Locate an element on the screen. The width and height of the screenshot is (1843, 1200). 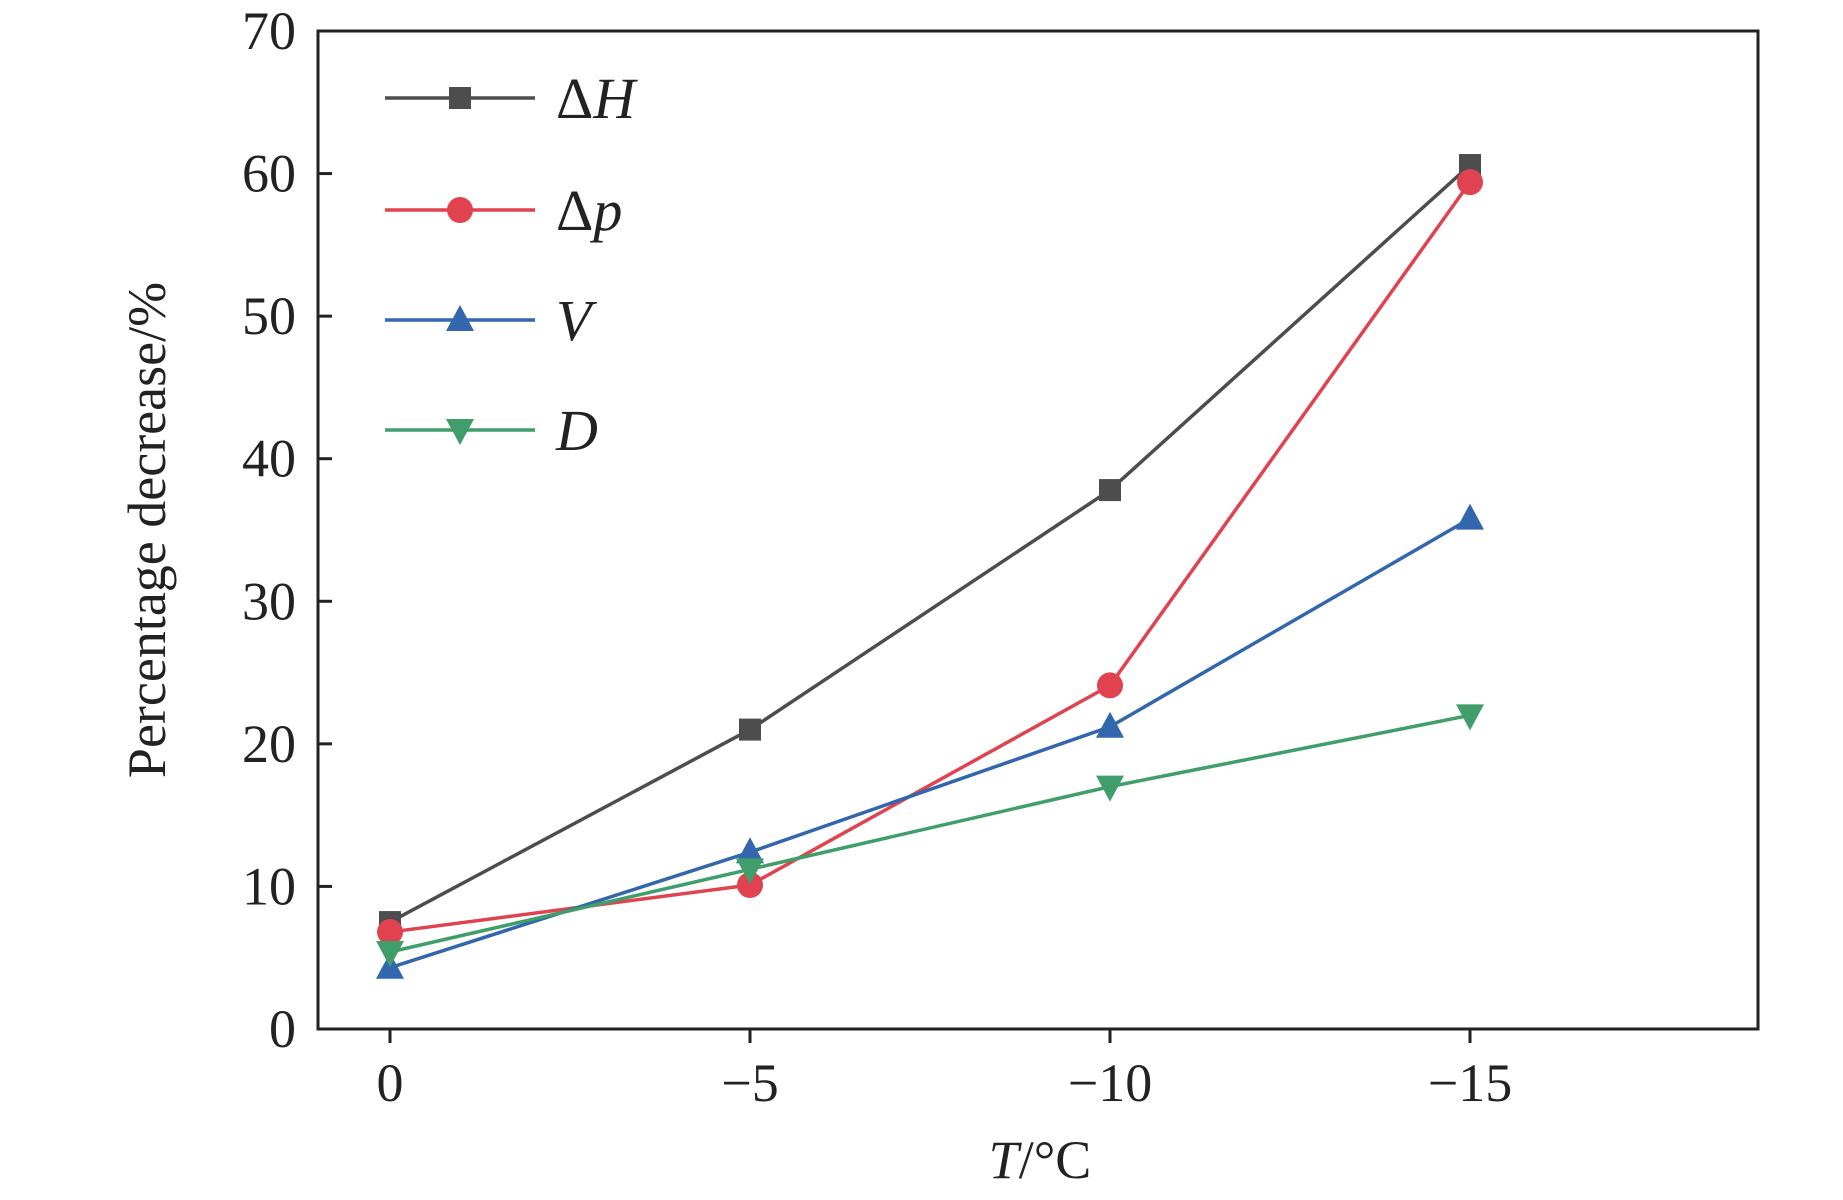
legend-label: ΔH is located at coordinates (597, 98).